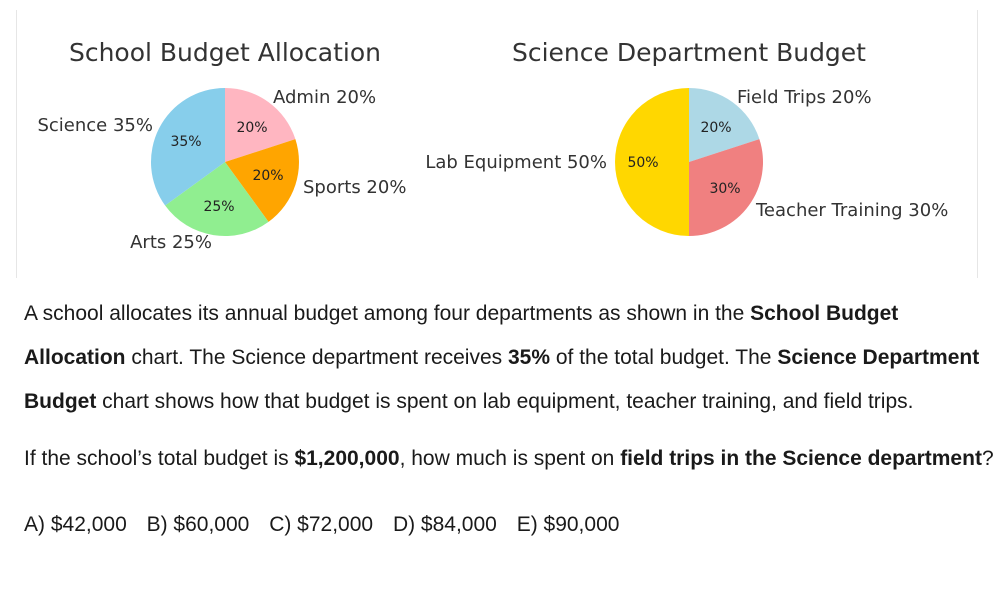 The height and width of the screenshot is (597, 1007). Describe the element at coordinates (218, 207) in the screenshot. I see `slice-percent-arts: 25%` at that location.